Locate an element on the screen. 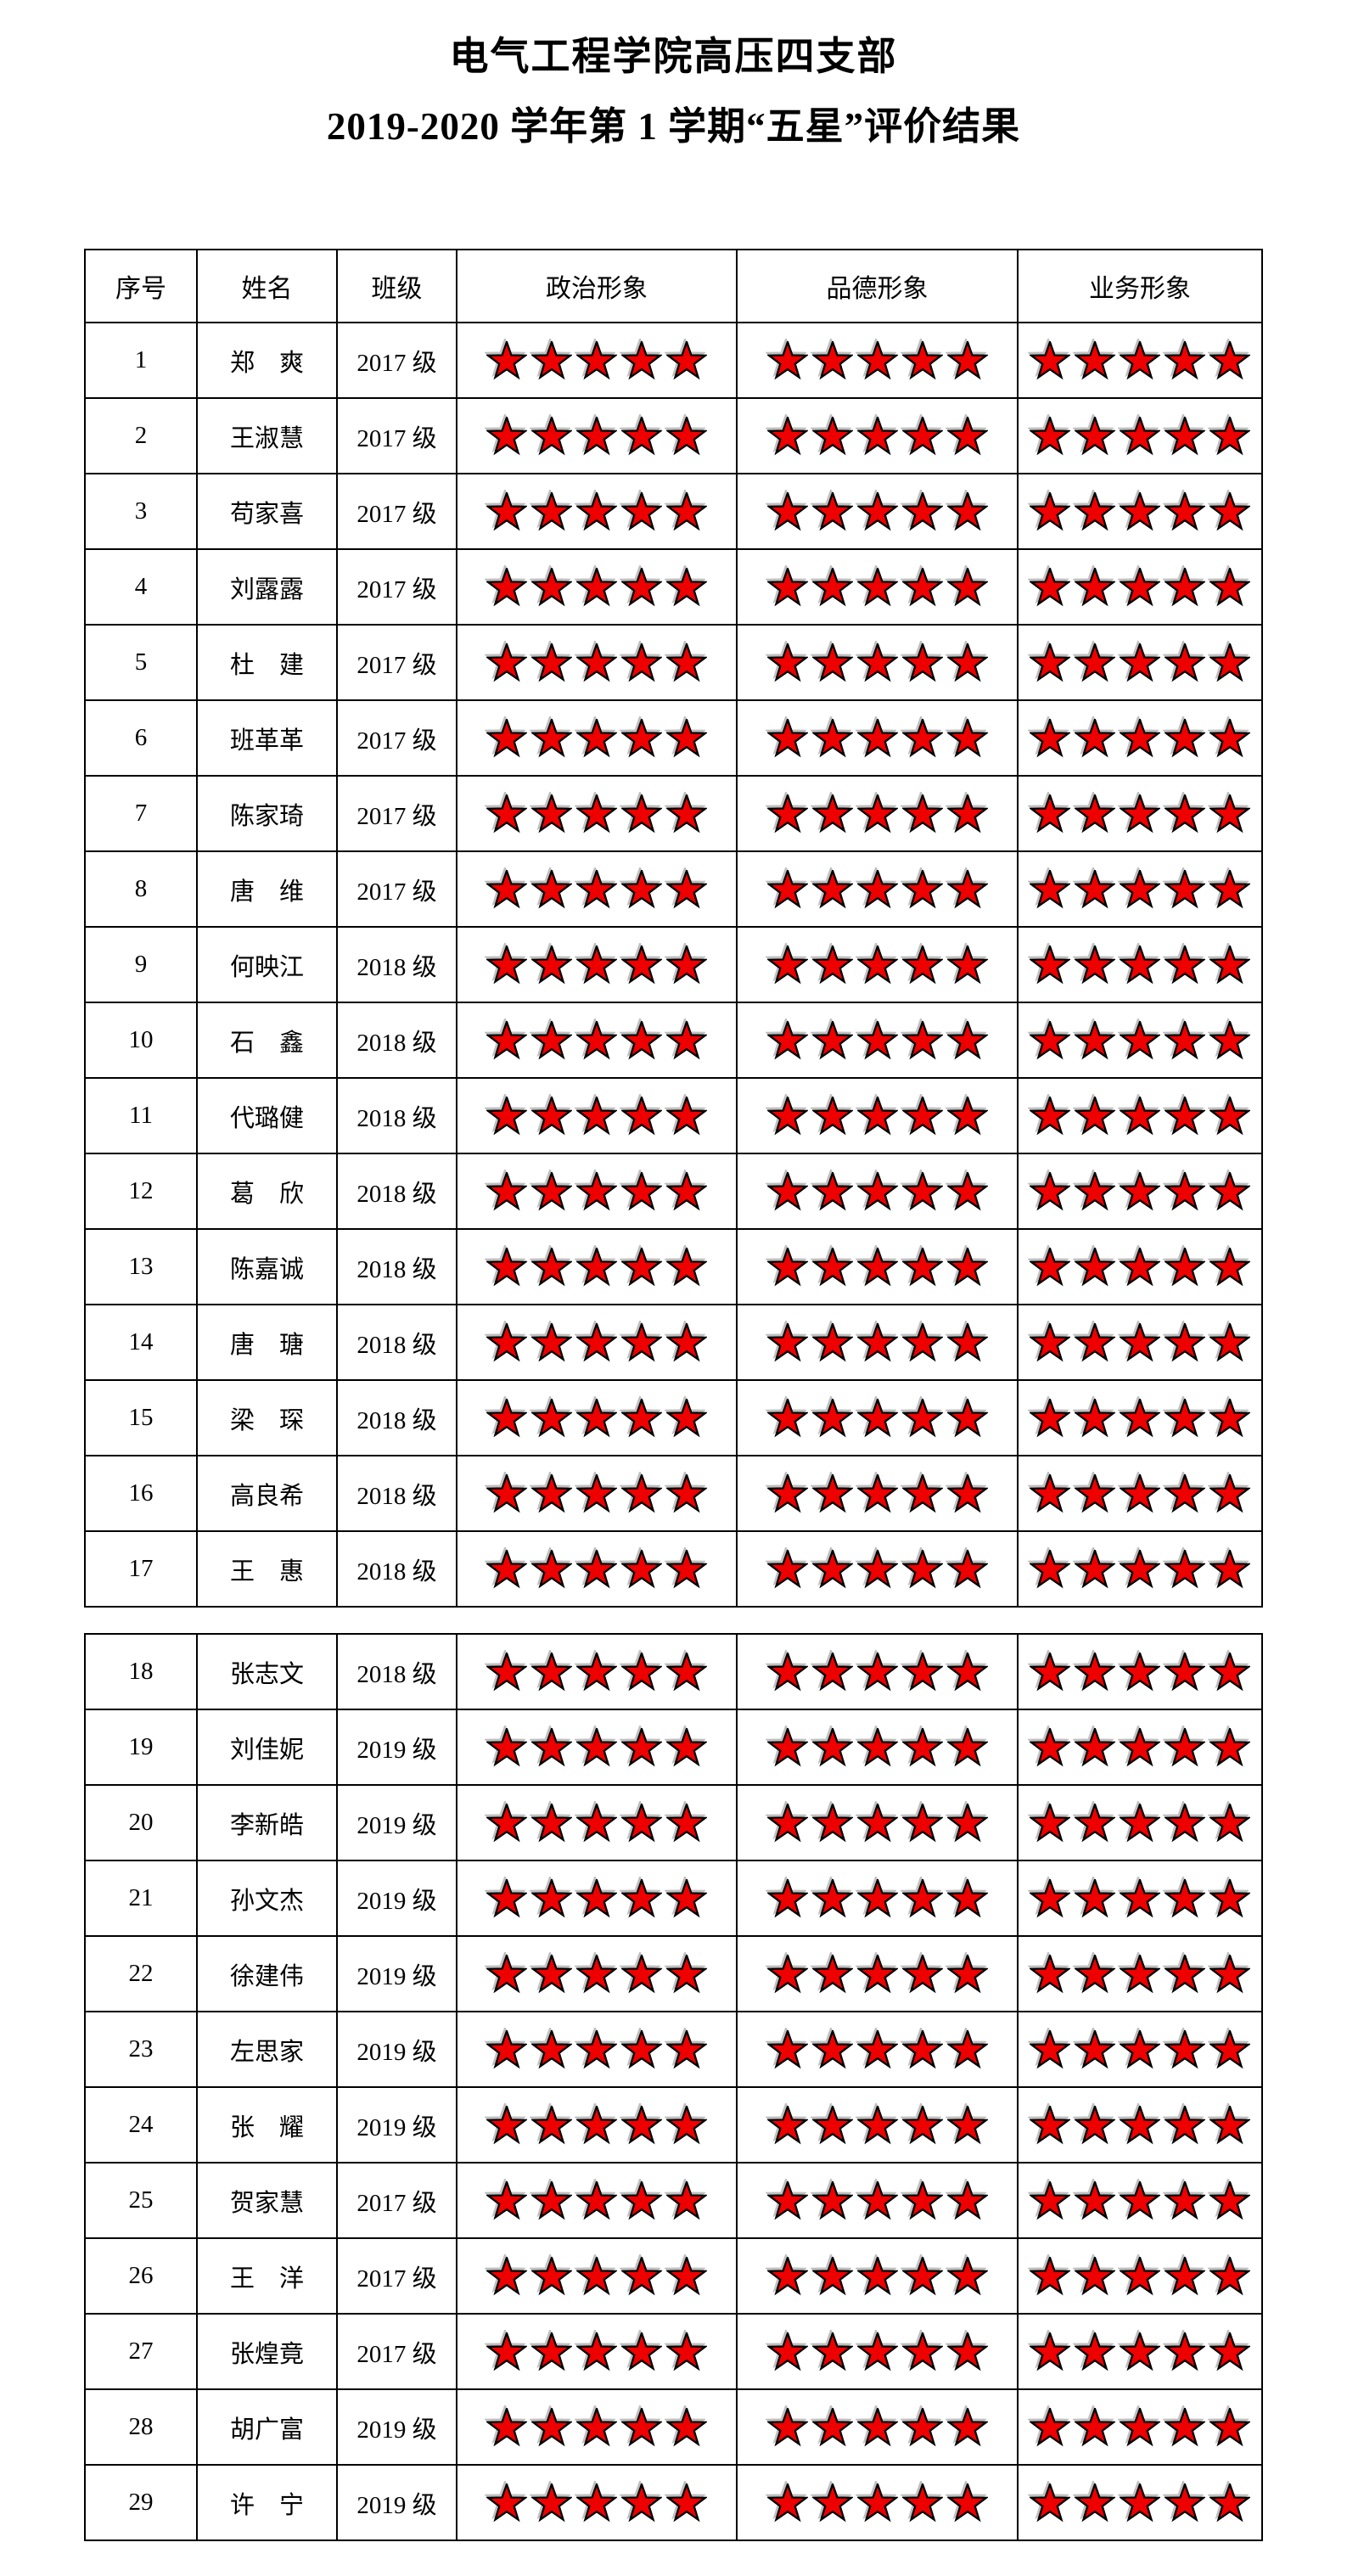 Image resolution: width=1347 pixels, height=2576 pixels. table-row: 26 王洋 2017 级 is located at coordinates (673, 2276).